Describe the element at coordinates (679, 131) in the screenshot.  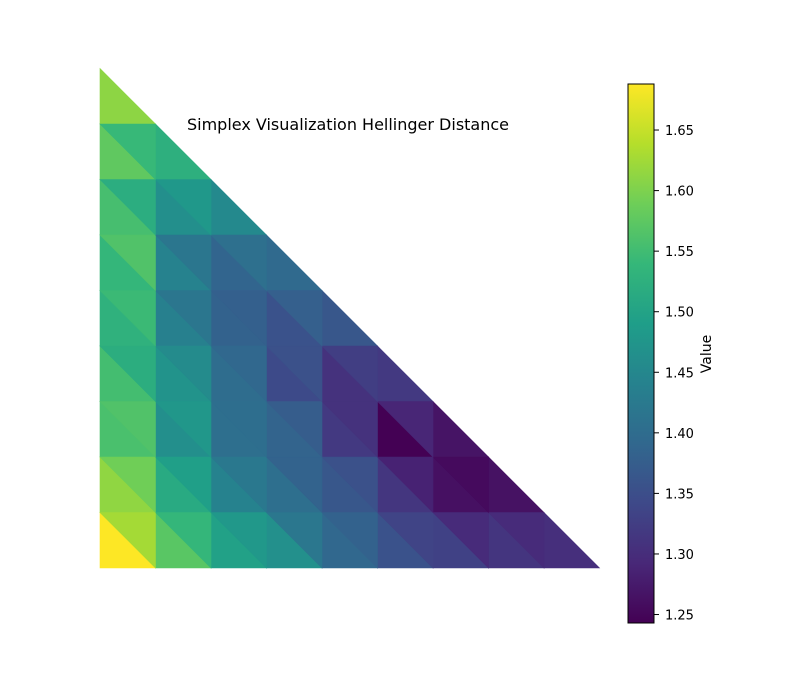
I see `colorbar-tick-label: 1.65` at that location.